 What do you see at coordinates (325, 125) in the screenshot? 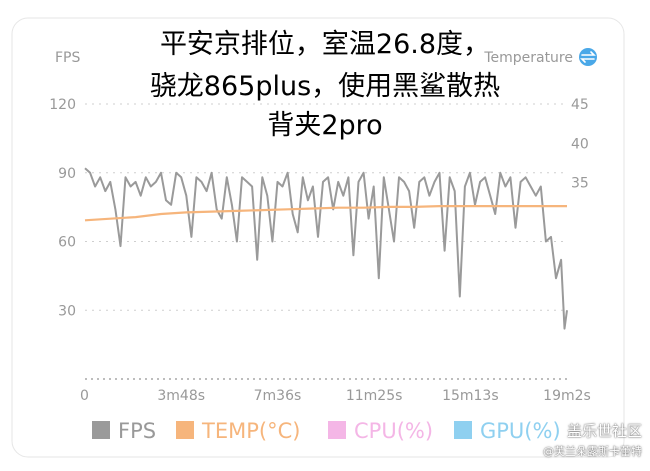
I see `overlay-line-3: 背夹2pro` at bounding box center [325, 125].